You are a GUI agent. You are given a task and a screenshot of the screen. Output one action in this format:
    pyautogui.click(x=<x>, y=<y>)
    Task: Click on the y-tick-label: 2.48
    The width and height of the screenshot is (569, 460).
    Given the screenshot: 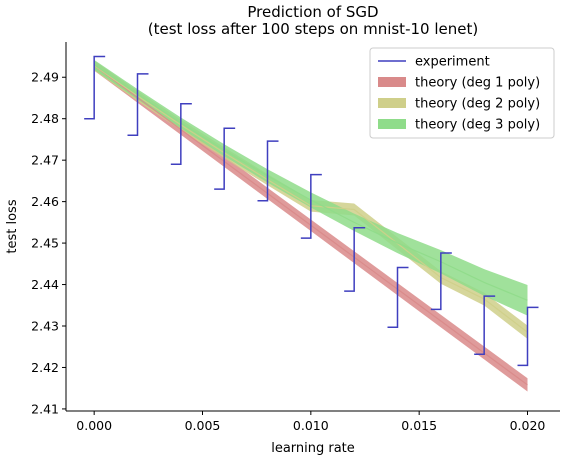 What is the action you would take?
    pyautogui.click(x=45, y=118)
    